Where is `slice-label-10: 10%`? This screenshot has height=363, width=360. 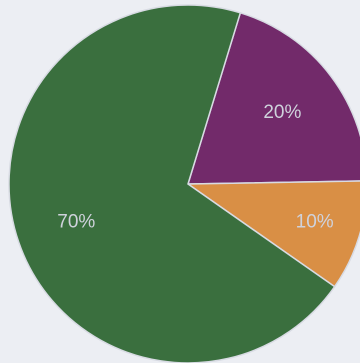
slice-label-10: 10% is located at coordinates (315, 222).